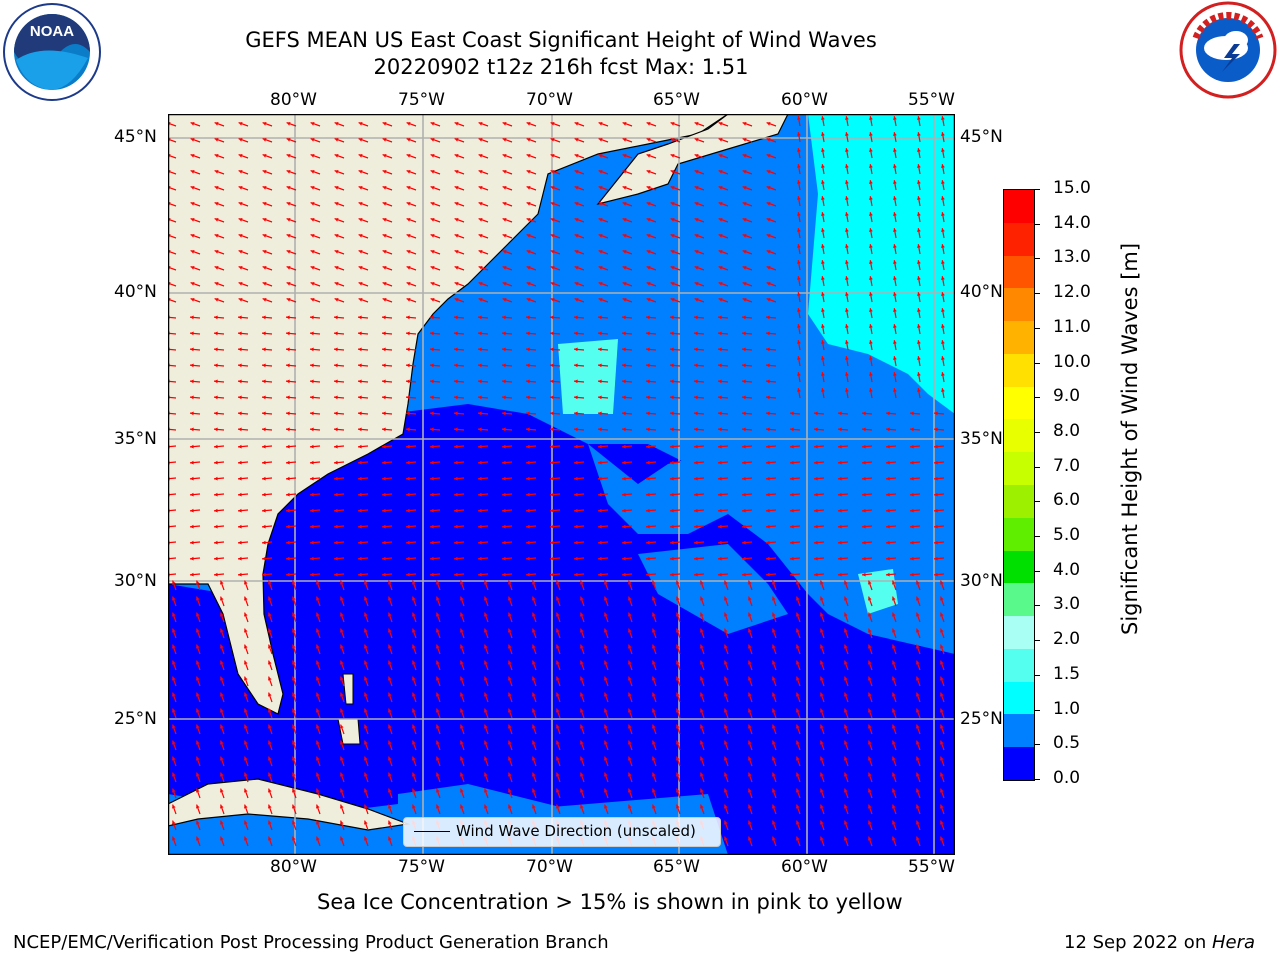 Image resolution: width=1280 pixels, height=960 pixels. What do you see at coordinates (588, 376) in the screenshot?
I see `cyan-patch-central` at bounding box center [588, 376].